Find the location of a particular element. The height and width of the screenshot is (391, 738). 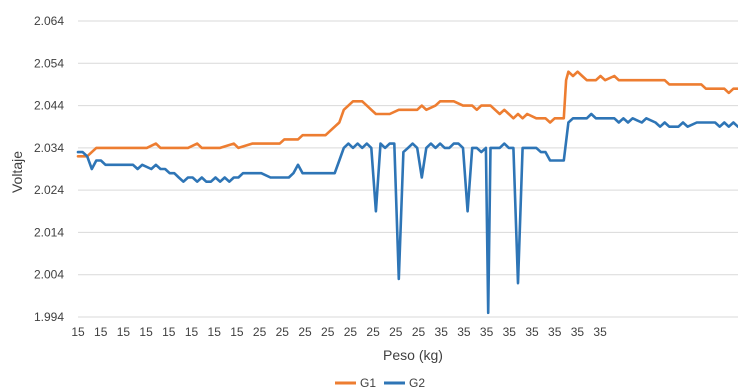

y-tick-label: 2.054 is located at coordinates (49, 63).